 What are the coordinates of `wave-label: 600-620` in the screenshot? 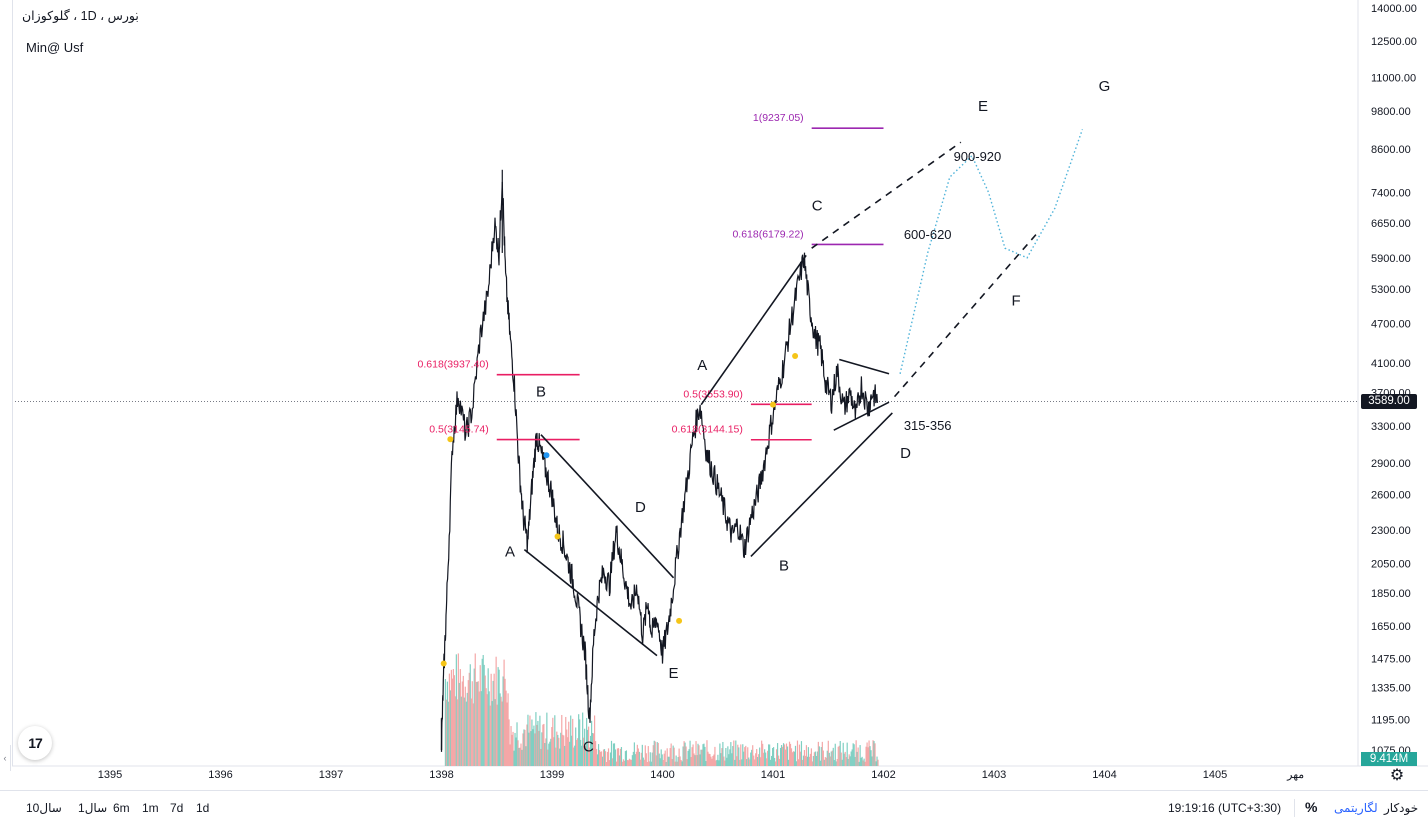 It's located at (928, 234).